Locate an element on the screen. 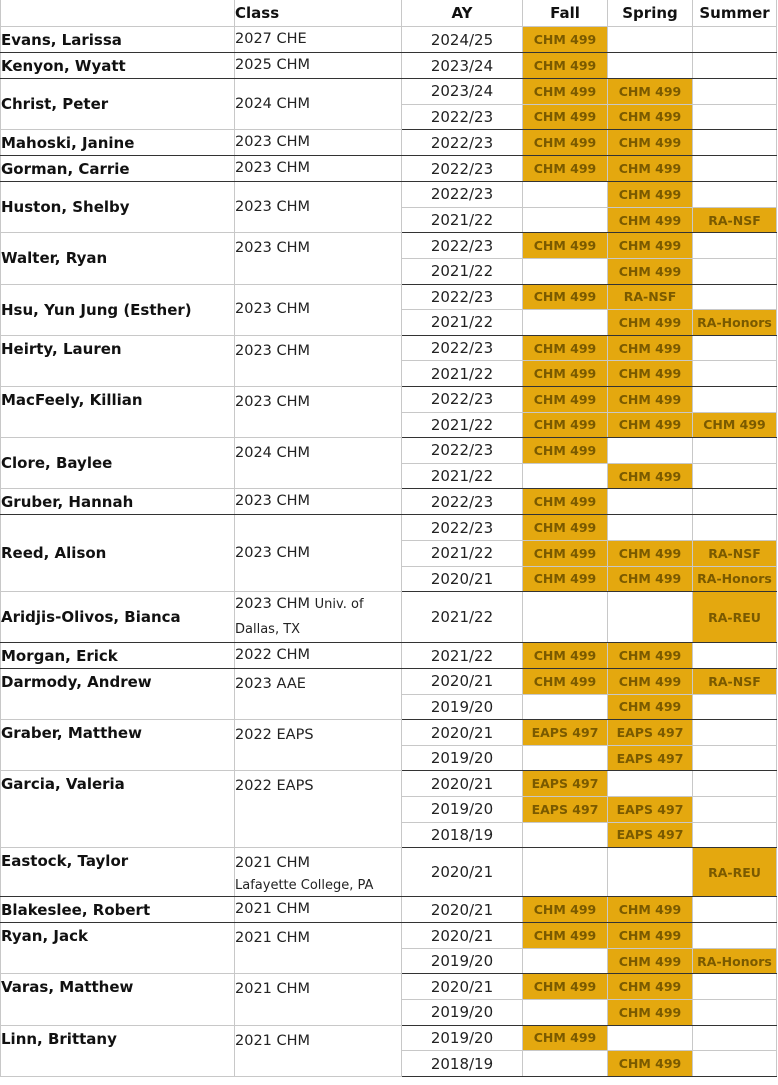 The width and height of the screenshot is (778, 1085). table-row: 2021/22 CHM 499 RA-Honors is located at coordinates (389, 322).